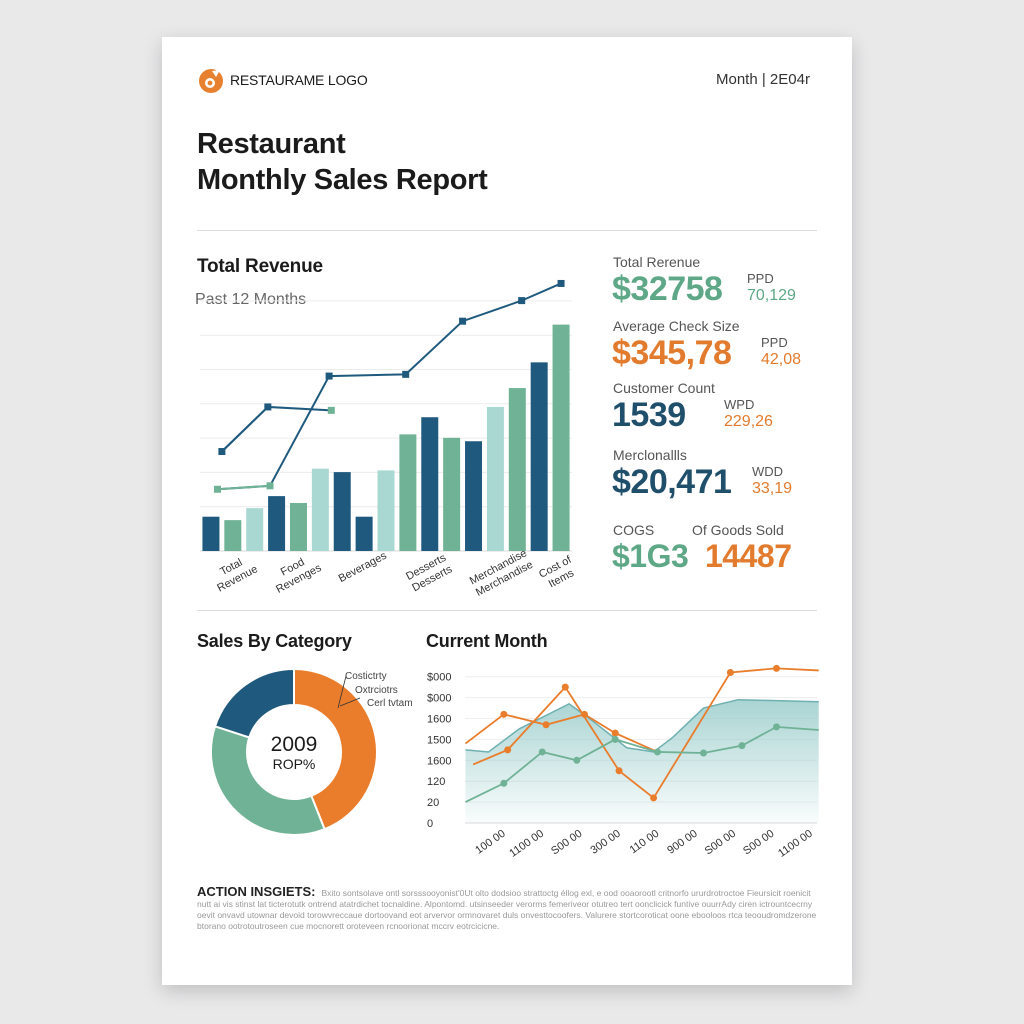  Describe the element at coordinates (672, 482) in the screenshot. I see `kpi-value: $20,471` at that location.